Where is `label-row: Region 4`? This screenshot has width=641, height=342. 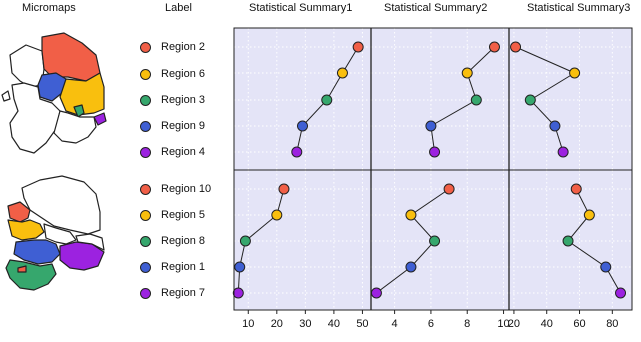
label-row: Region 4 is located at coordinates (172, 152).